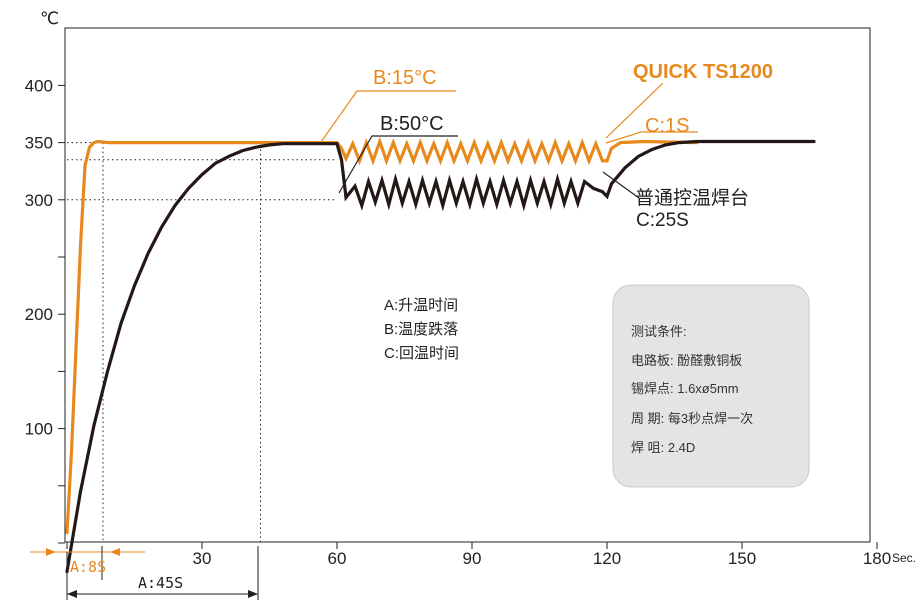  I want to click on c-quick-leader, so click(651, 137).